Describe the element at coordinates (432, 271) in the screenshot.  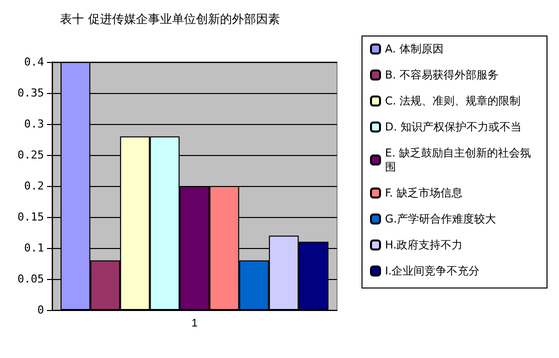
I see `legend-label: I.企业间竞争不充分` at that location.